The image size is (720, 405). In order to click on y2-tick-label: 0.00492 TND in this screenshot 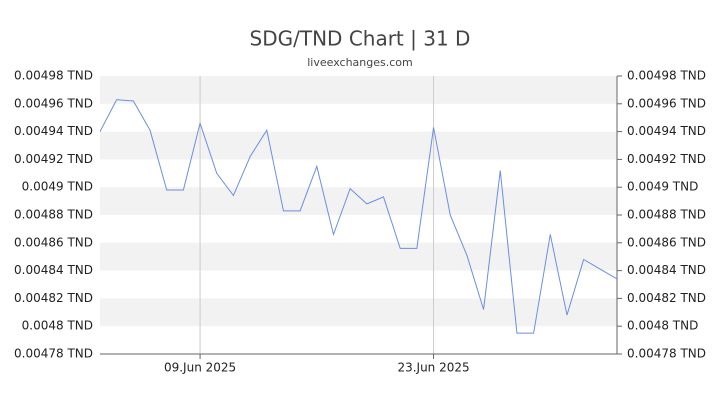, I will do `click(666, 159)`.